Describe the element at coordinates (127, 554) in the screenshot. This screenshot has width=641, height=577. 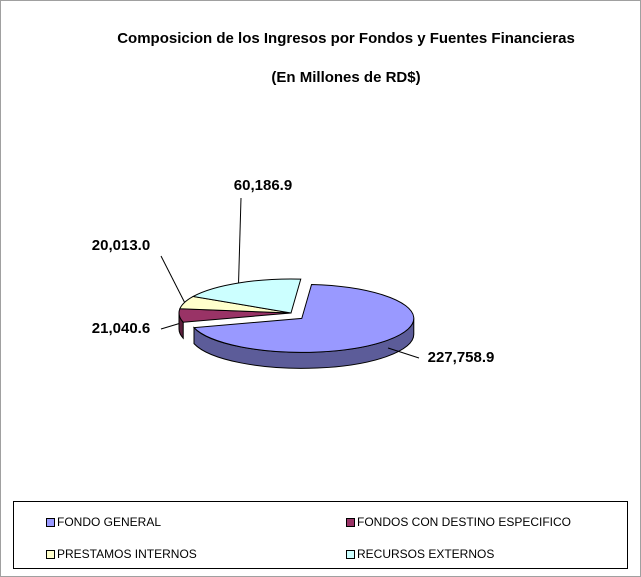
I see `legend-label: PRESTAMOS INTERNOS` at that location.